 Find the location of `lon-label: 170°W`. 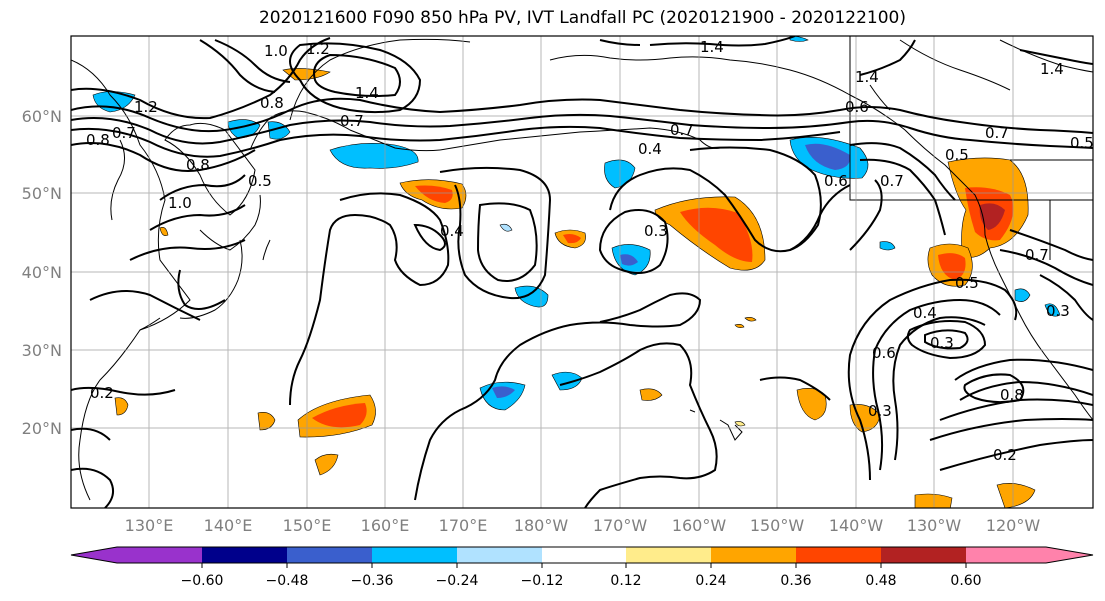

lon-label: 170°W is located at coordinates (620, 525).